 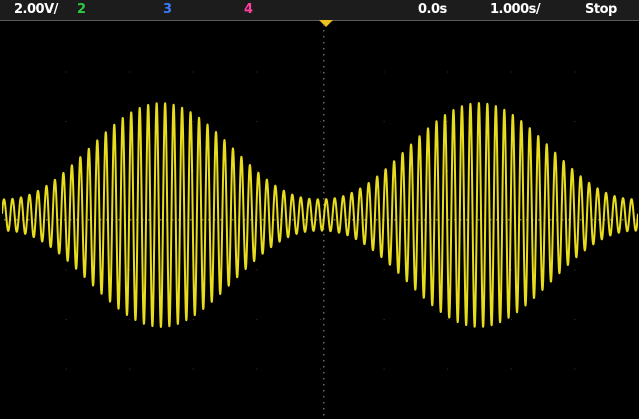 What do you see at coordinates (432, 9) in the screenshot?
I see `time-delay-readout: 0.0s` at bounding box center [432, 9].